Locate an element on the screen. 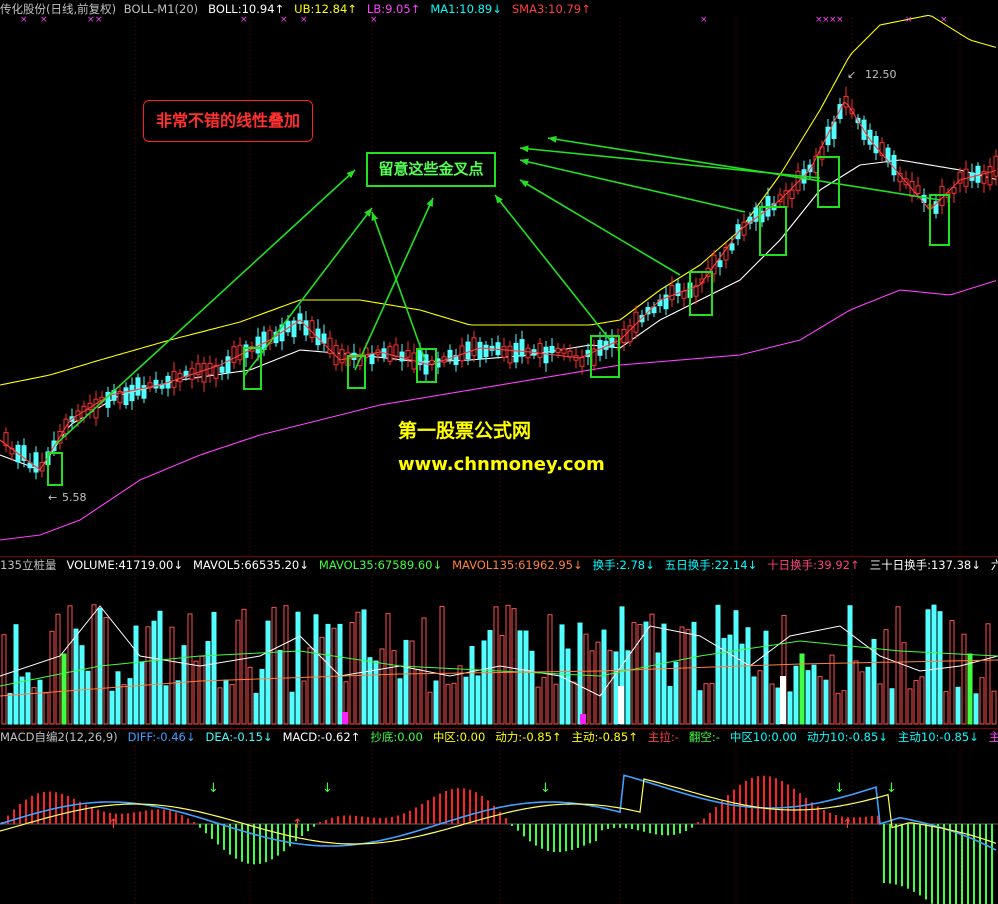 This screenshot has width=998, height=904. indicator-value: BOLL:10.94↑ is located at coordinates (246, 9).